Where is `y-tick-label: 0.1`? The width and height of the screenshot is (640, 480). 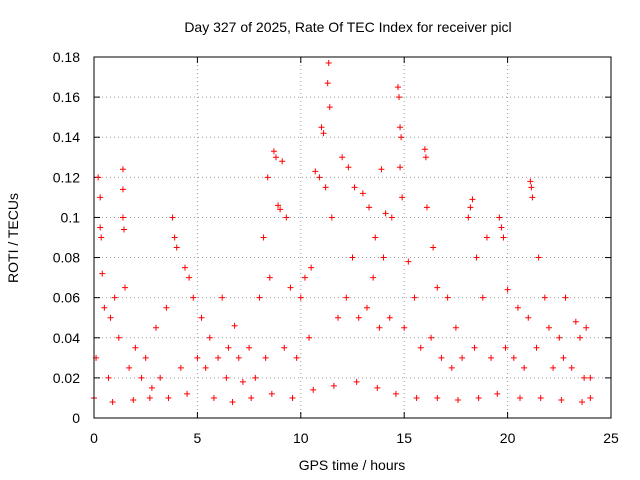
y-tick-label: 0.1 is located at coordinates (71, 217).